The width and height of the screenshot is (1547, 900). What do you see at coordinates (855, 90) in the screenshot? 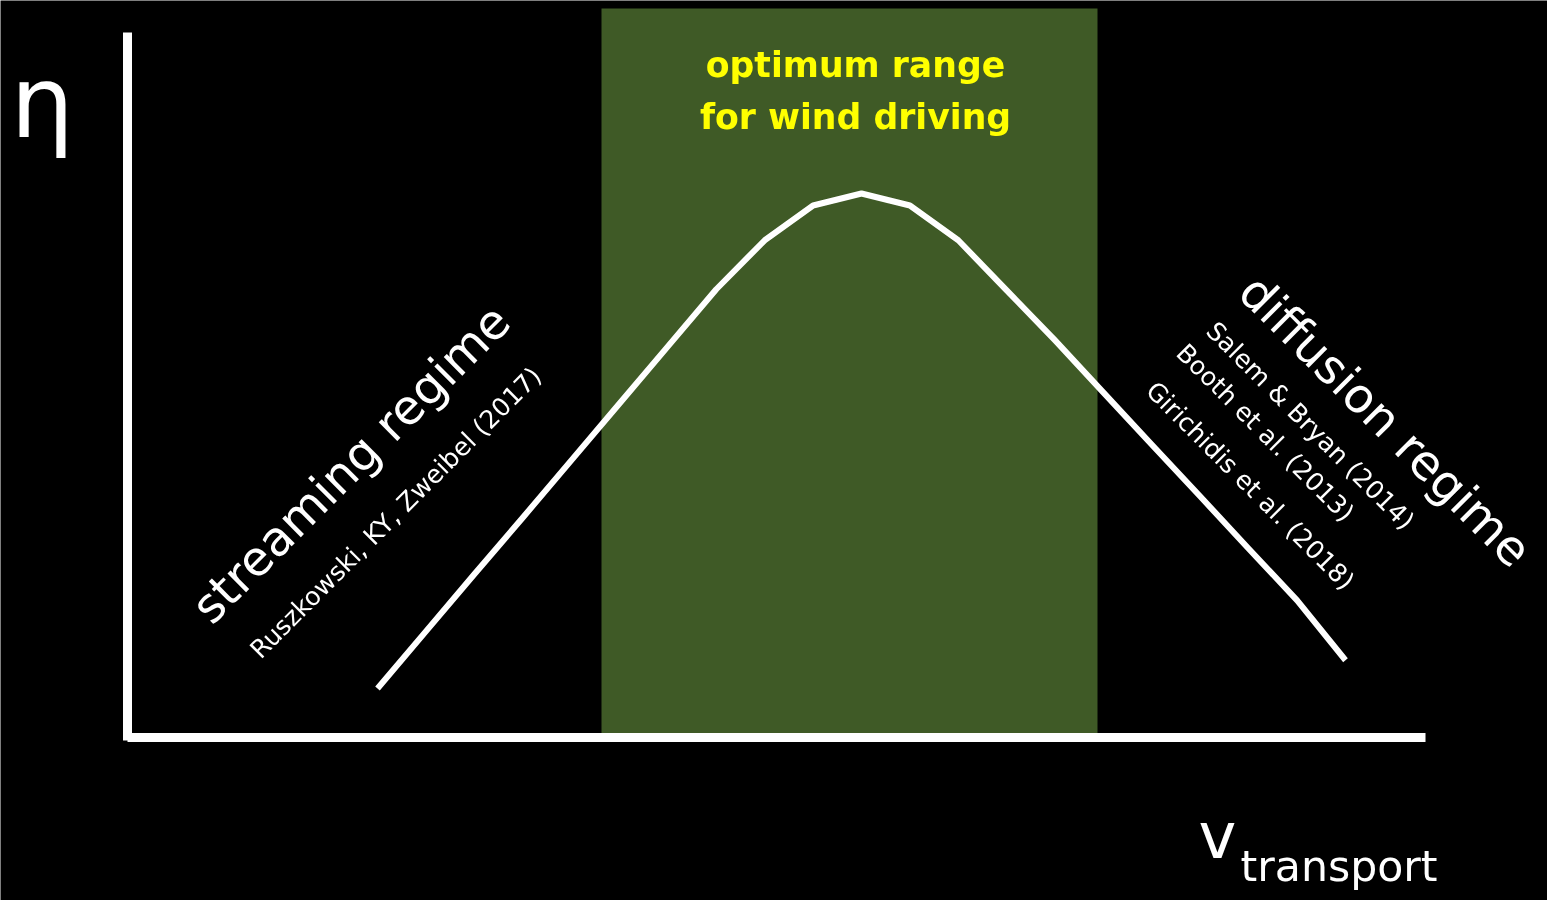
I see `text: optimum range for wind driving` at bounding box center [855, 90].